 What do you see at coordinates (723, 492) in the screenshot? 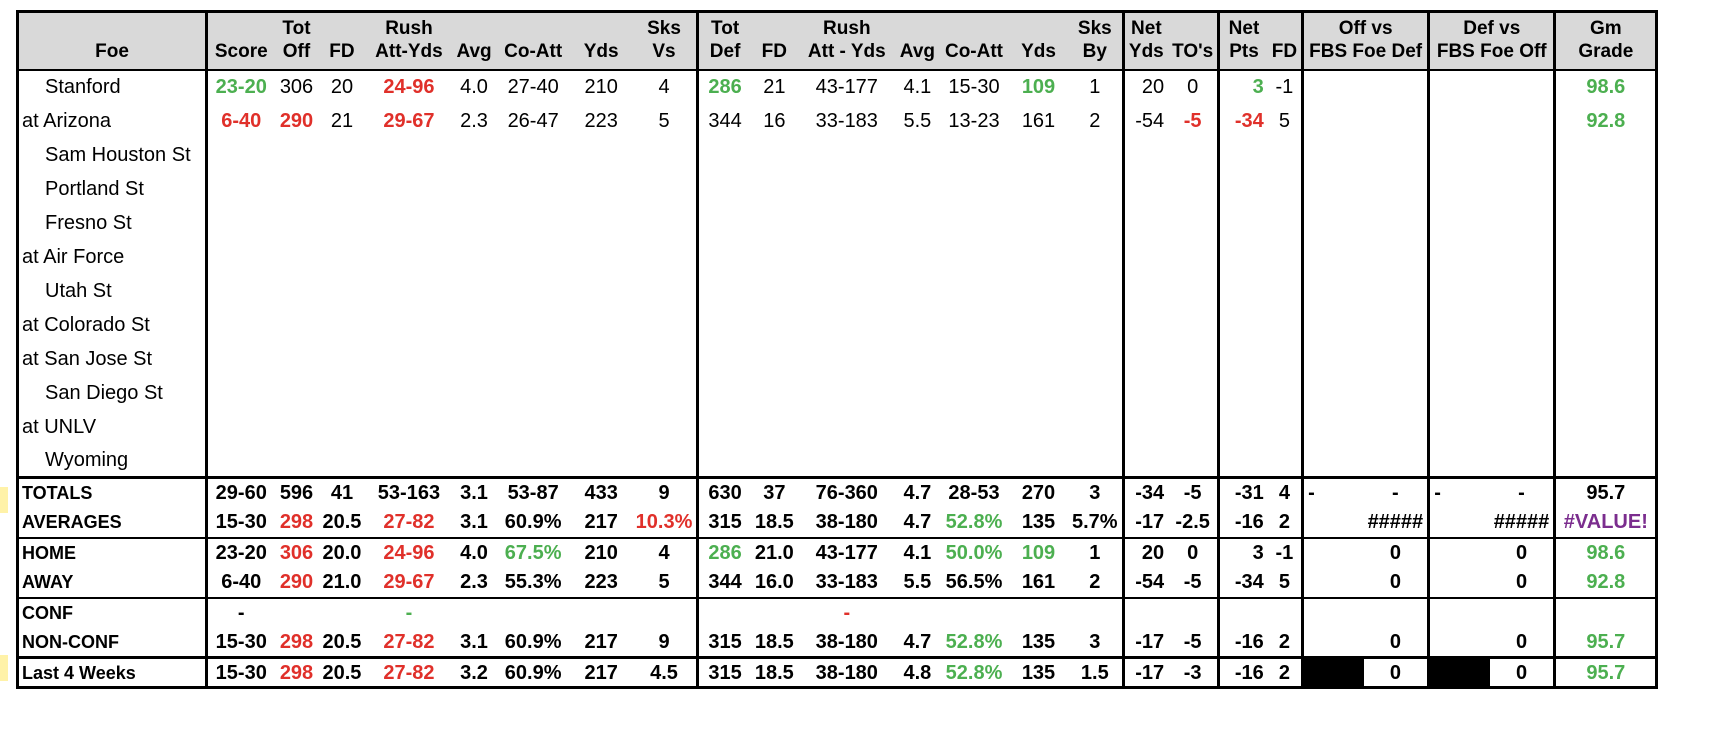
I see `summary-cell: 630` at bounding box center [723, 492].